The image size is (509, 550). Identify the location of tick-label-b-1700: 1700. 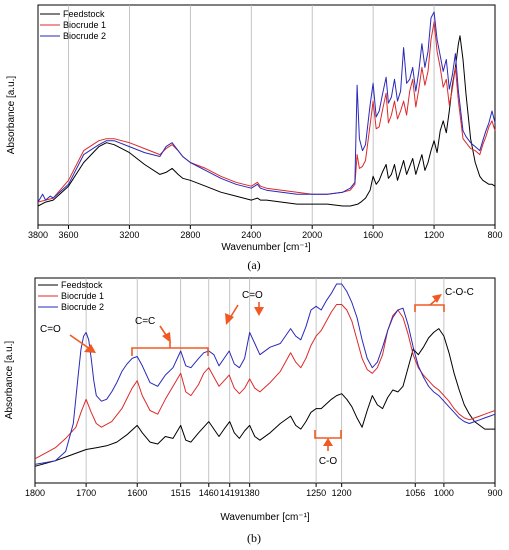
(86, 493).